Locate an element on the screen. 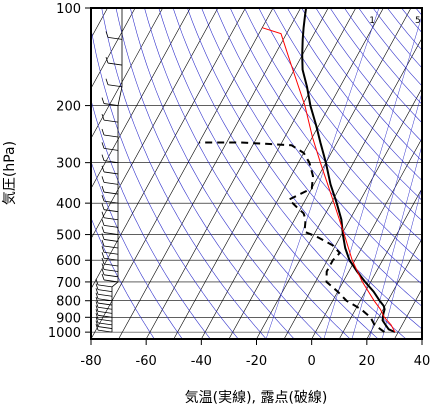 The width and height of the screenshot is (431, 408). wind-barb-staff is located at coordinates (117, 170).